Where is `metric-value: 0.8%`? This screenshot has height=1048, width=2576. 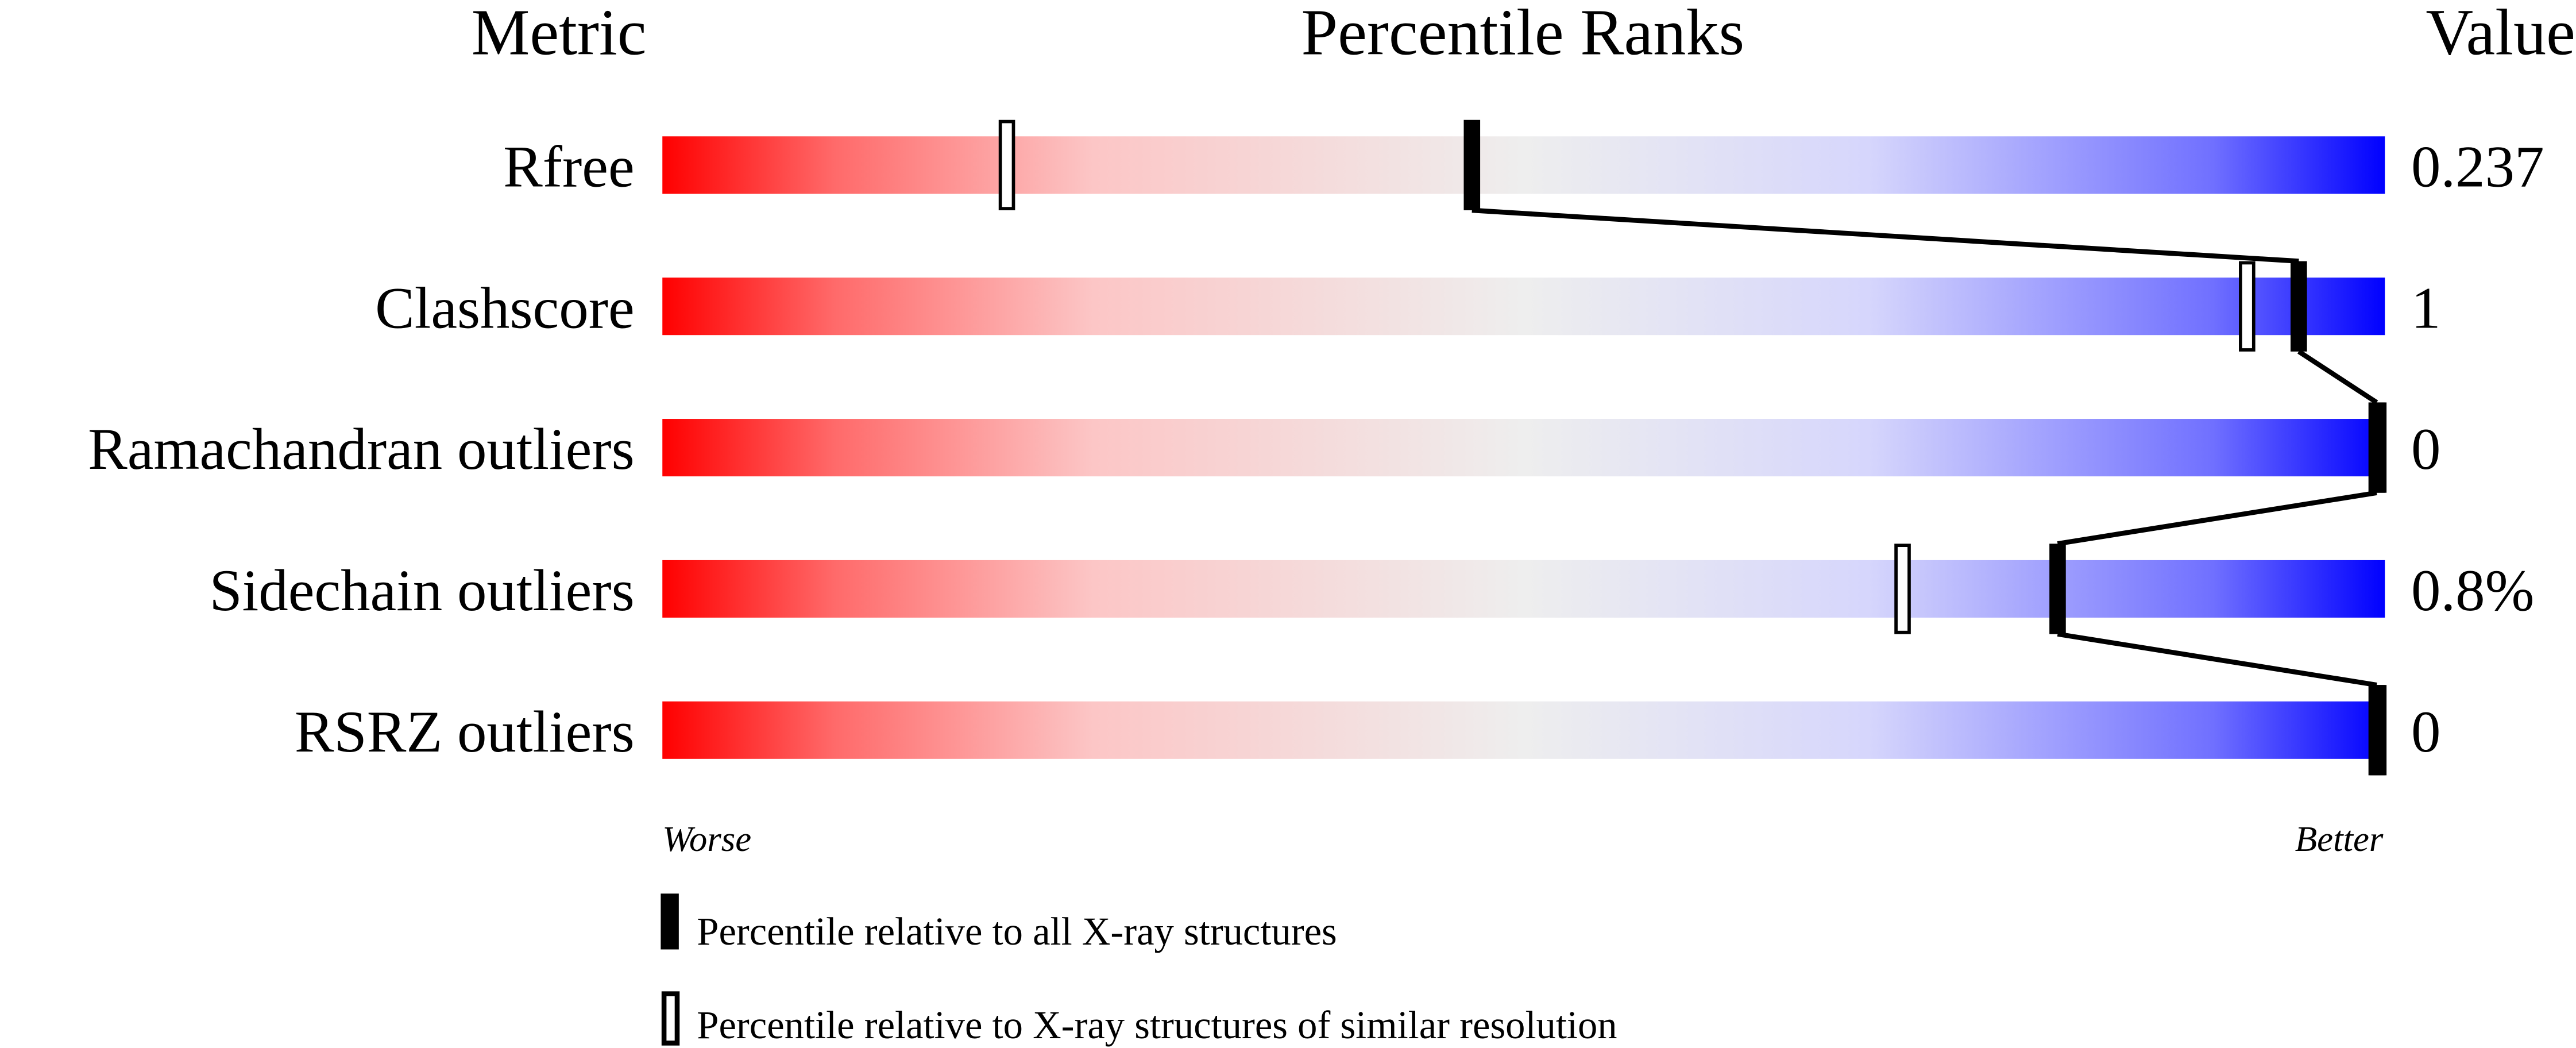 metric-value: 0.8% is located at coordinates (2472, 590).